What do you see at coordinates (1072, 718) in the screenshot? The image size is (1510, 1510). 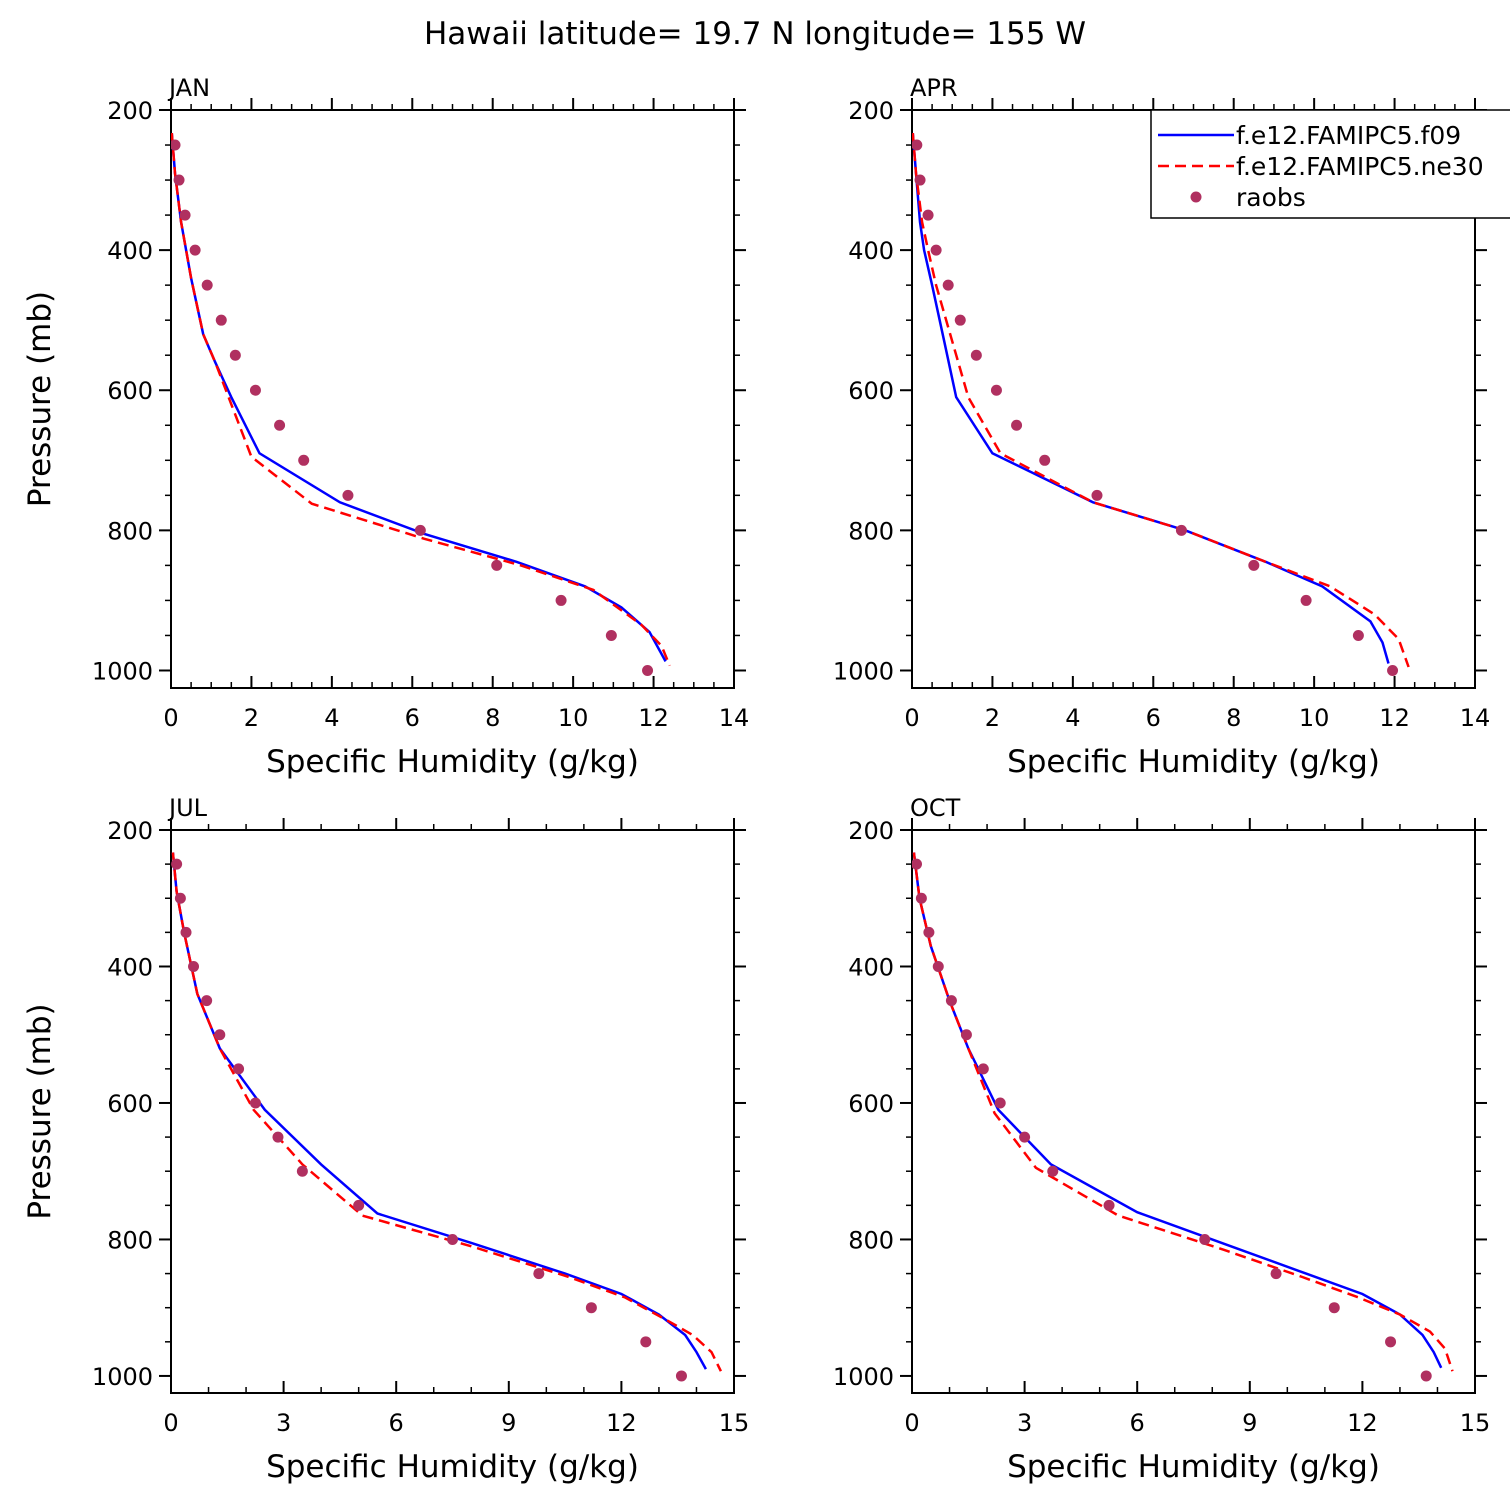 I see `x-tick-label: 4` at bounding box center [1072, 718].